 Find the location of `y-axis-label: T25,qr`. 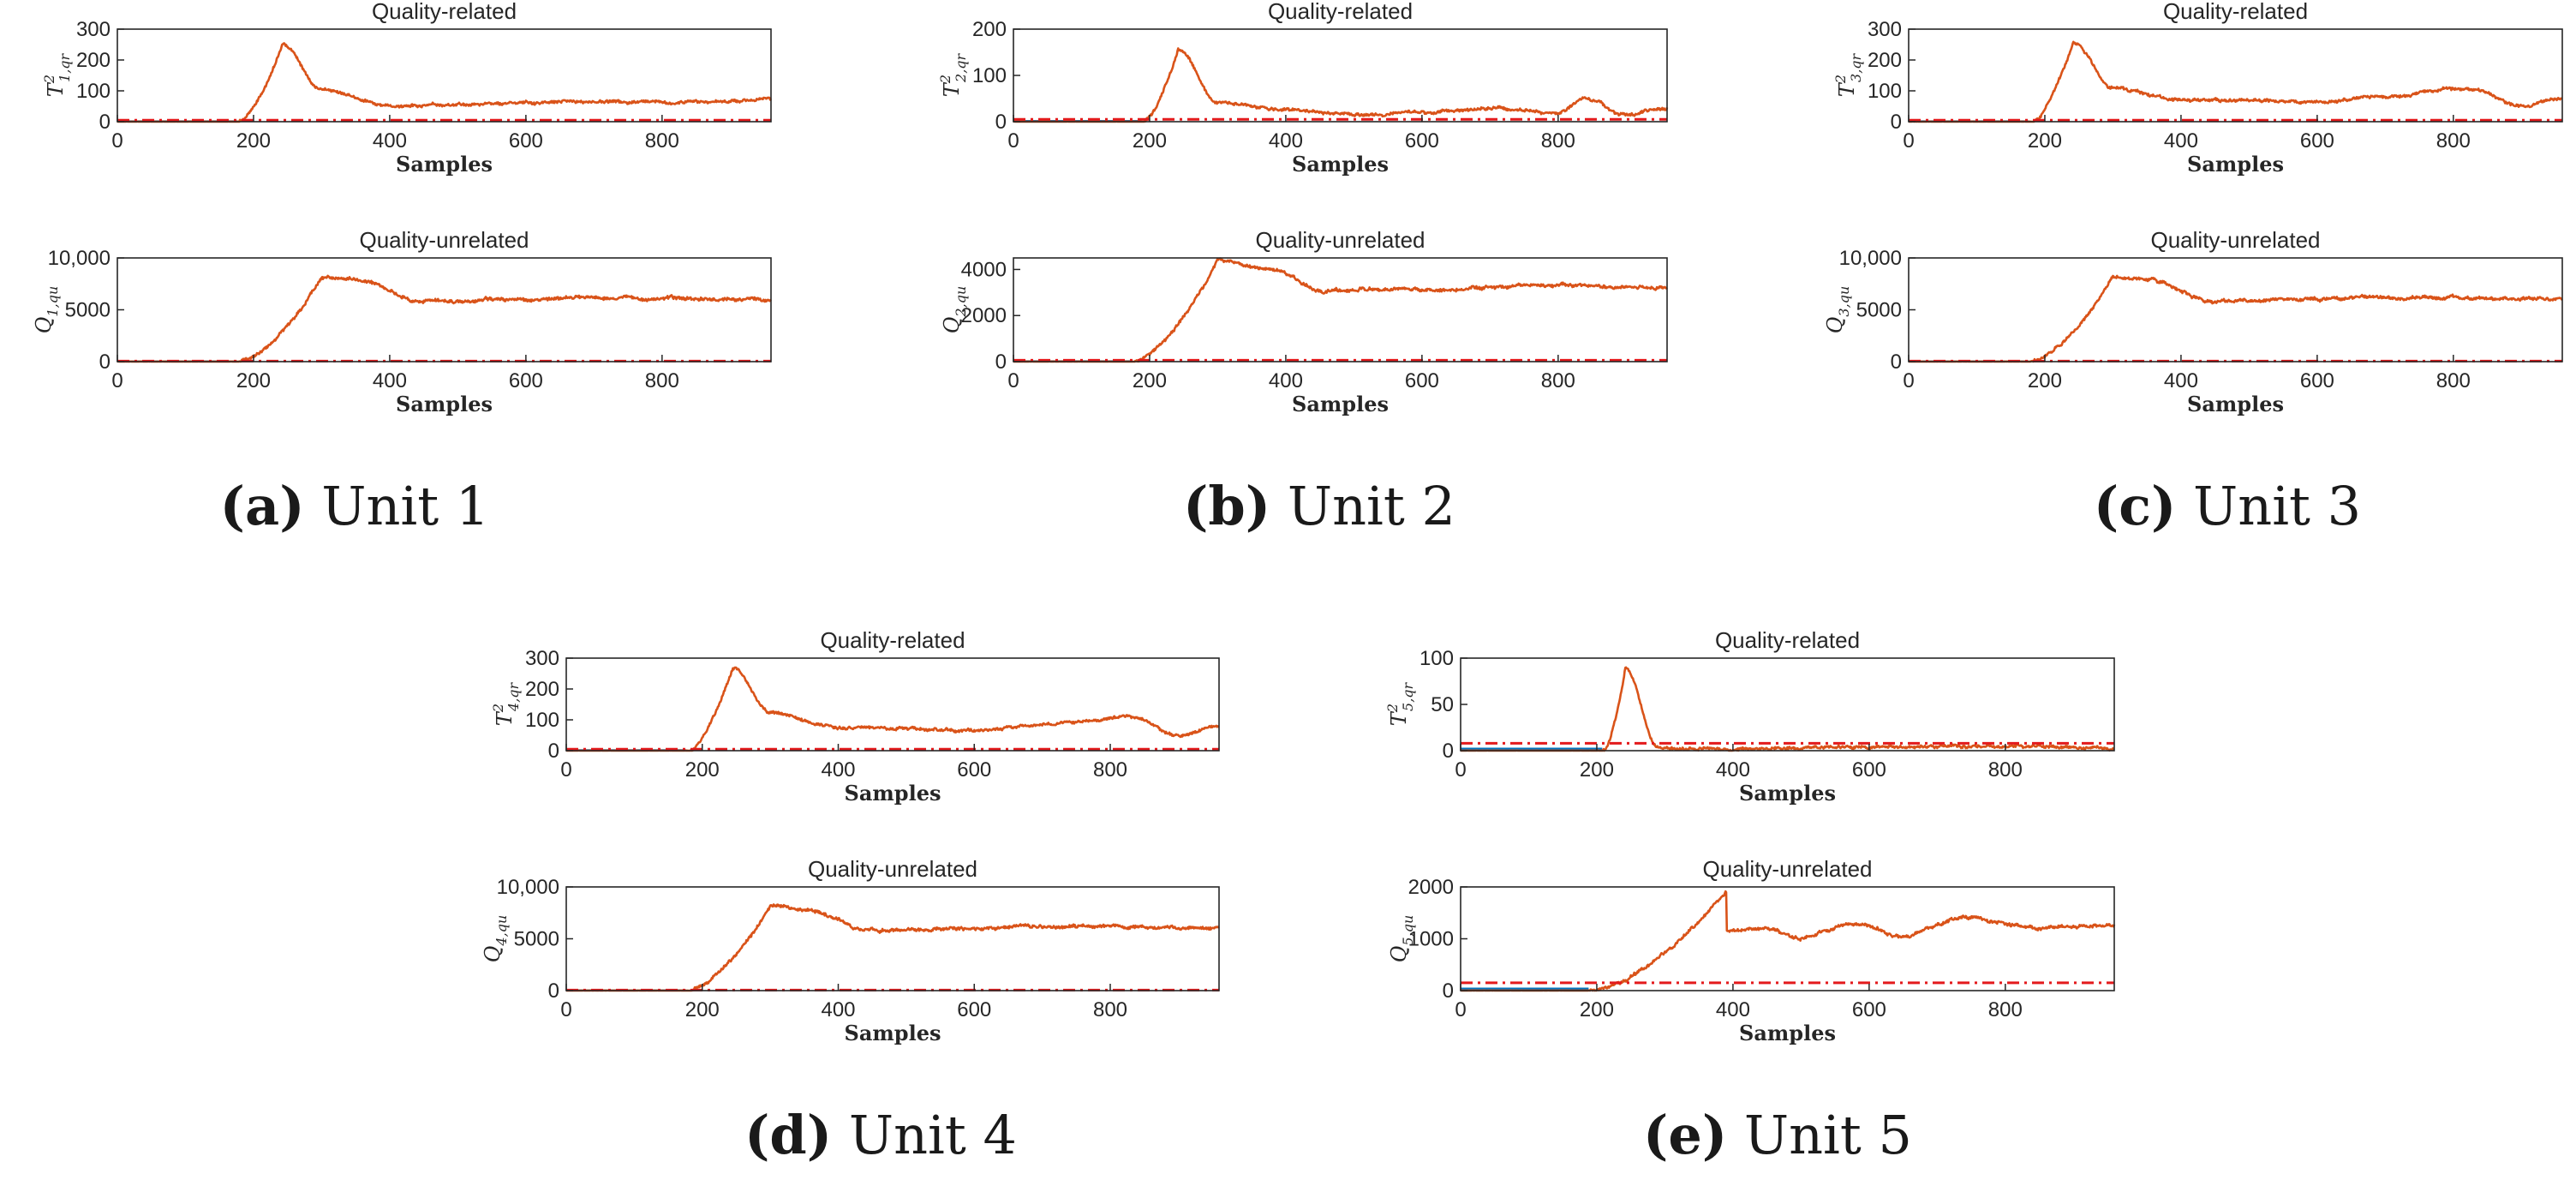

y-axis-label: T25,qr is located at coordinates (1400, 703).